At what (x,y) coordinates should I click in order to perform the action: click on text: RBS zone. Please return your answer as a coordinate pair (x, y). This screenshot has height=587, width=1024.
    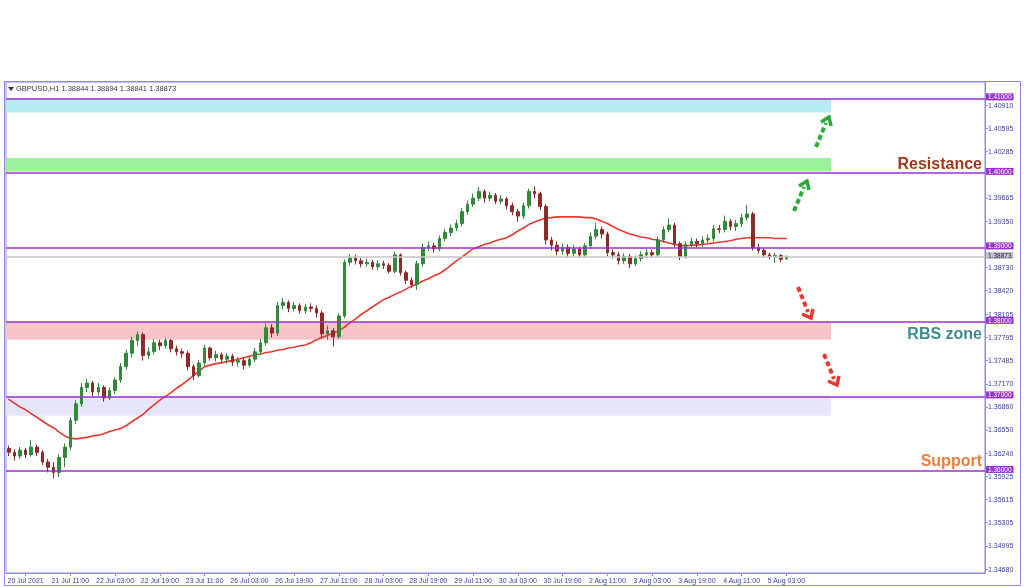
    Looking at the image, I should click on (945, 333).